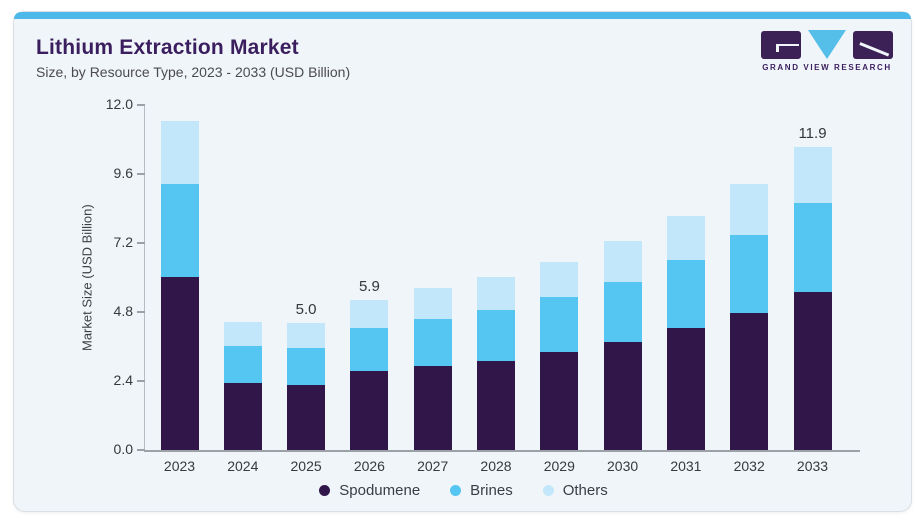  I want to click on bar-segment-others-2028, so click(496, 294).